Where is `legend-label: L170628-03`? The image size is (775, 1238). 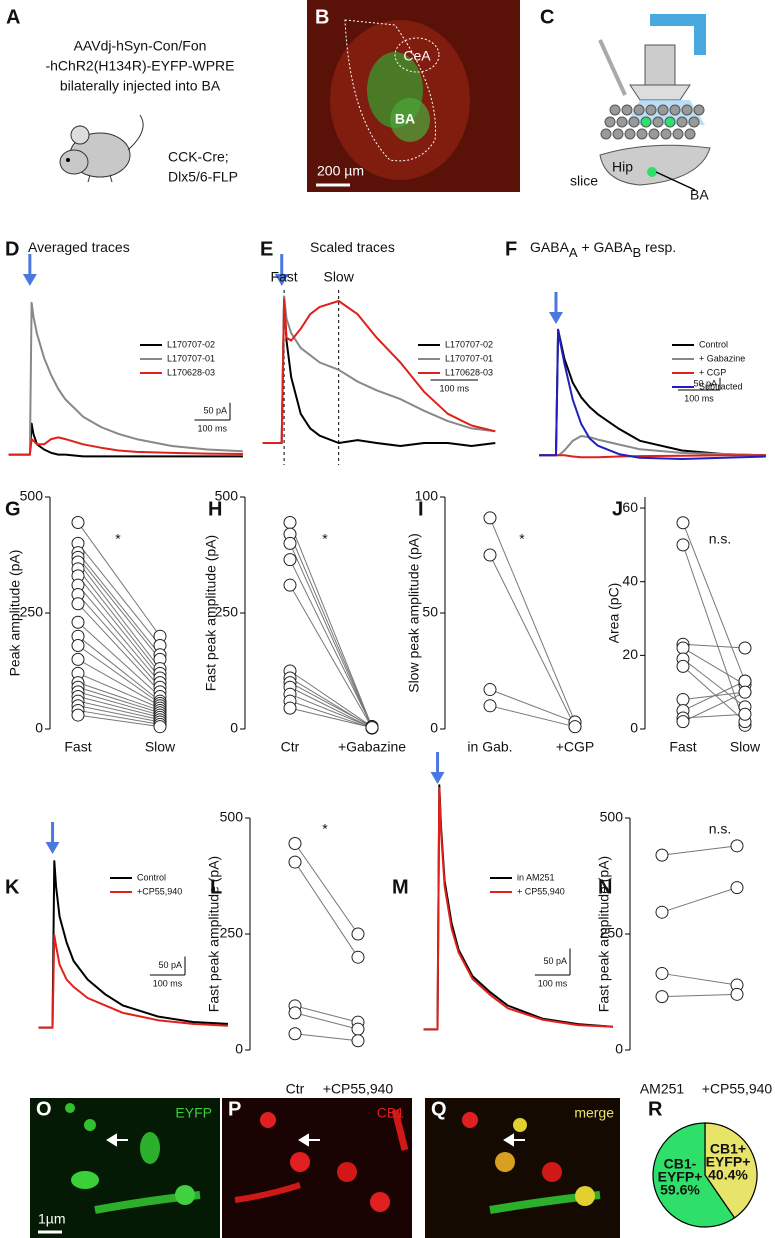
legend-label: L170628-03 is located at coordinates (469, 372).